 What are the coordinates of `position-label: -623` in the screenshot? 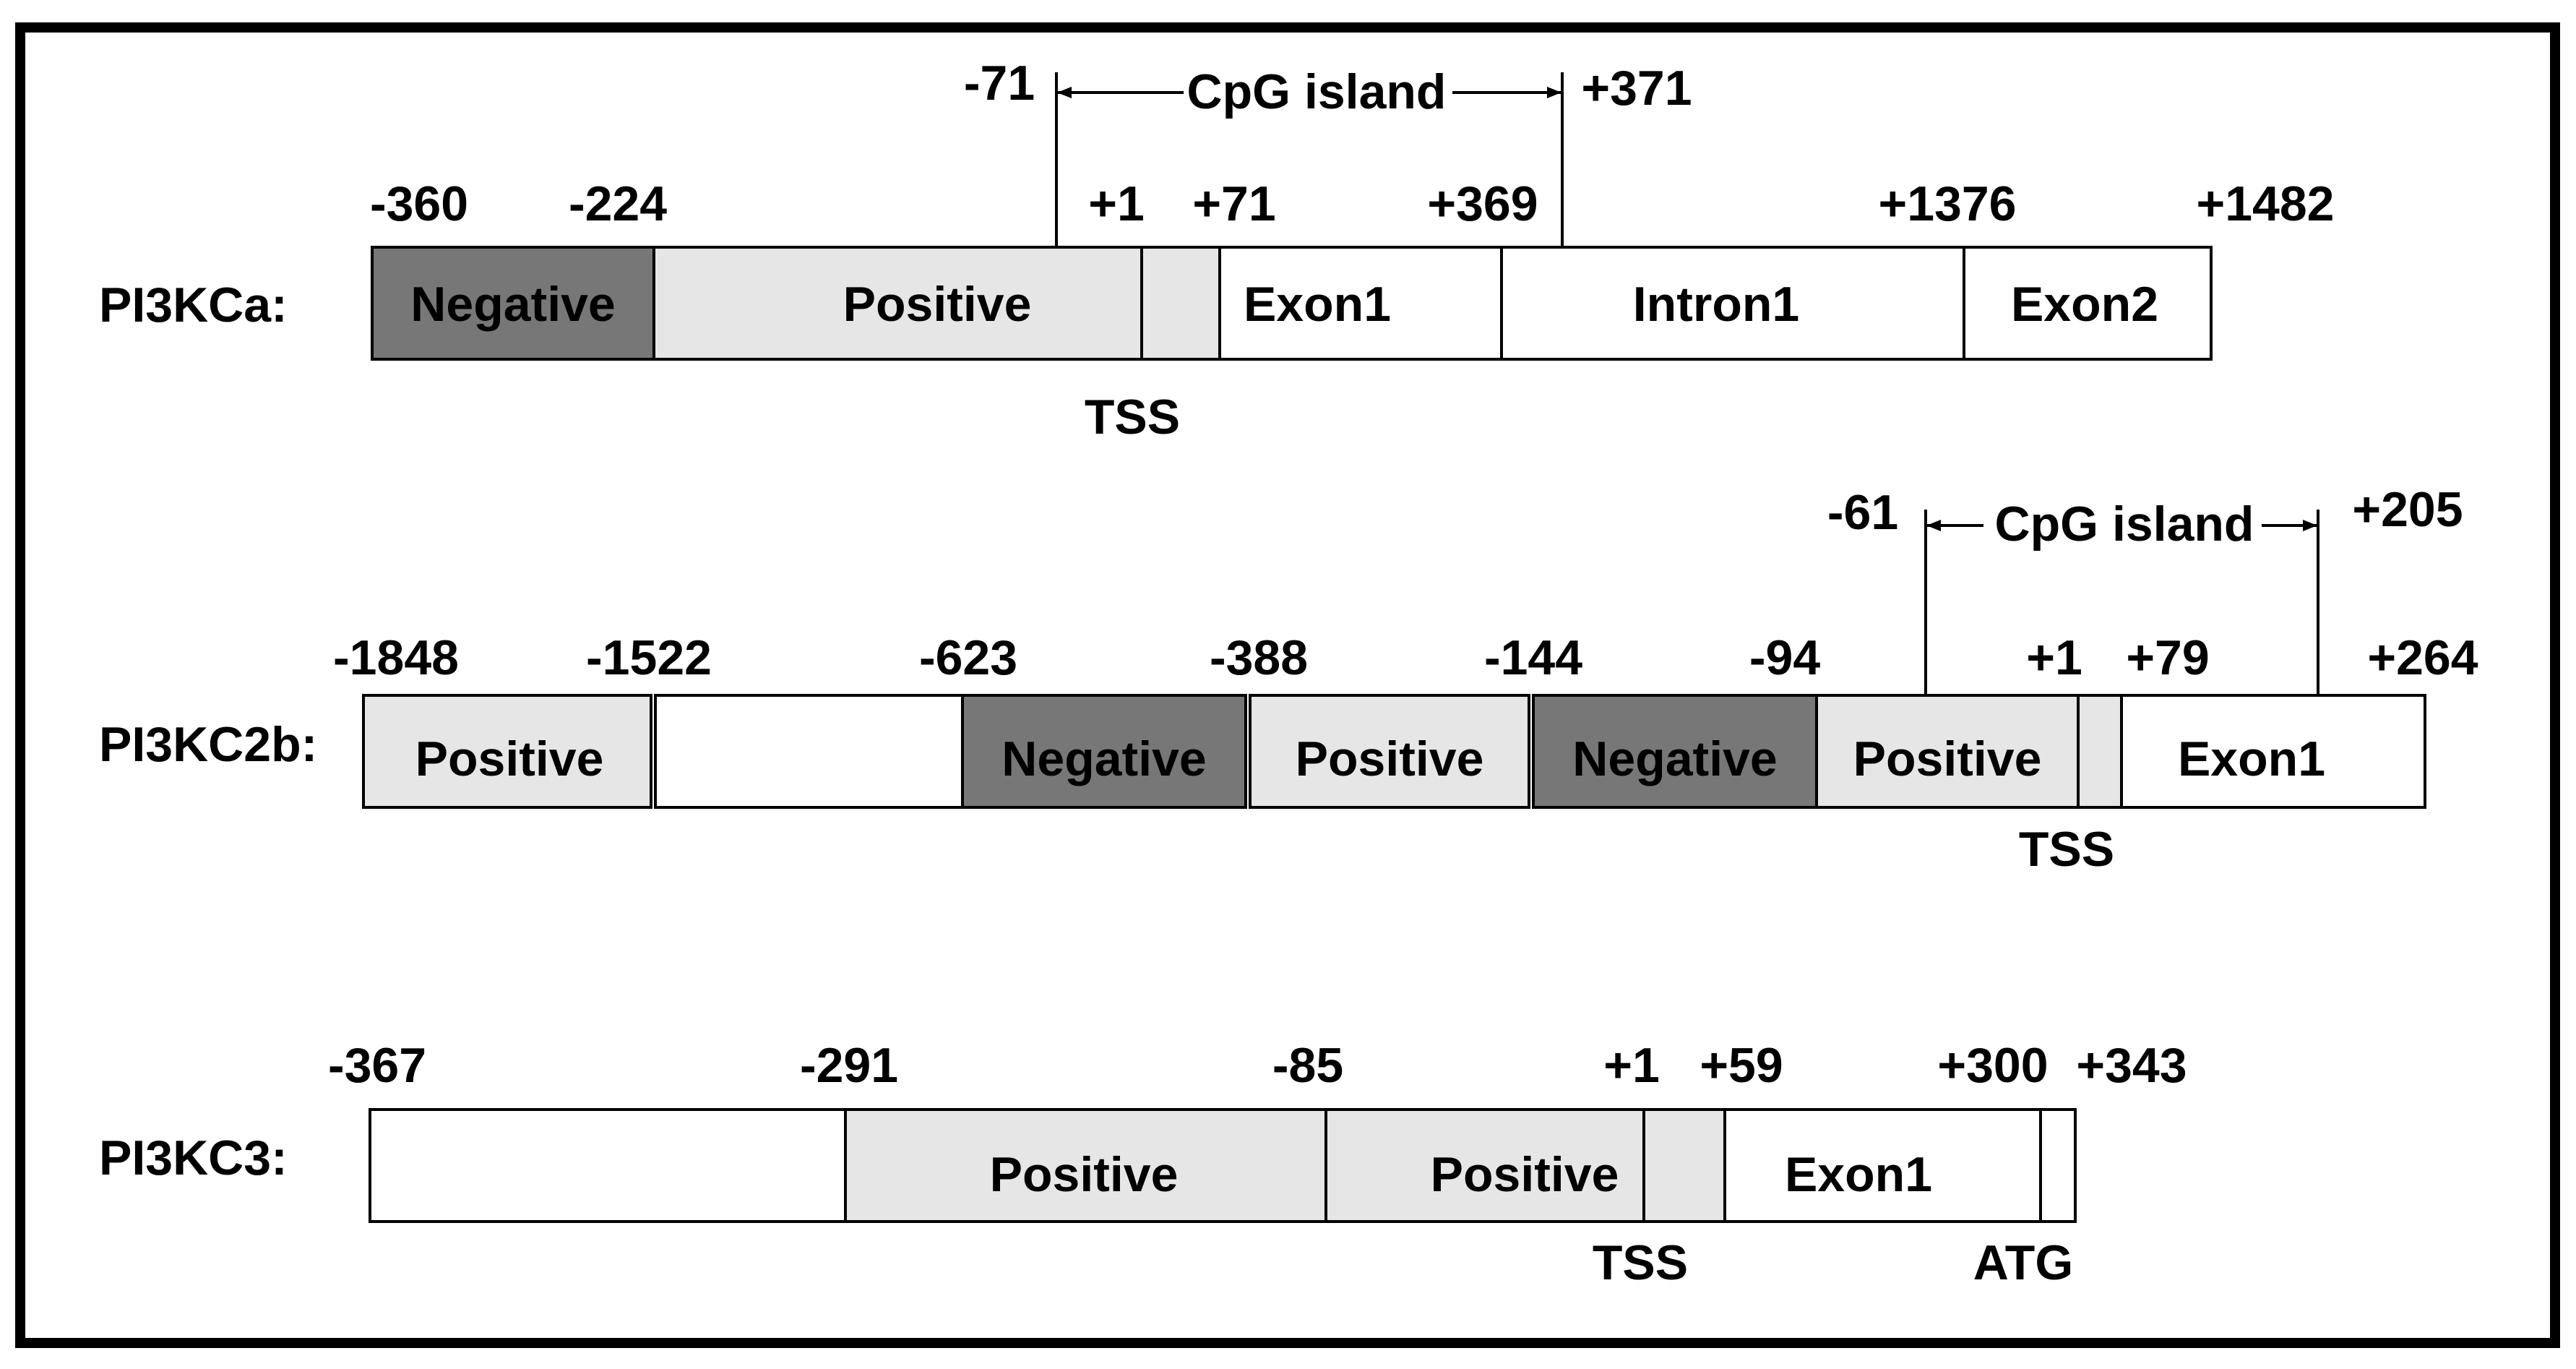 It's located at (968, 657).